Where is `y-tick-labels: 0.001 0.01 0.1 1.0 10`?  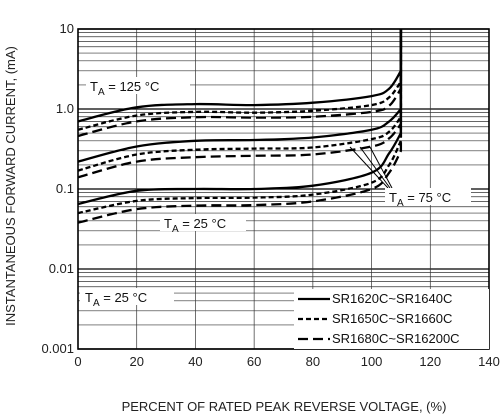 y-tick-labels: 0.001 0.01 0.1 1.0 10 is located at coordinates (57, 188).